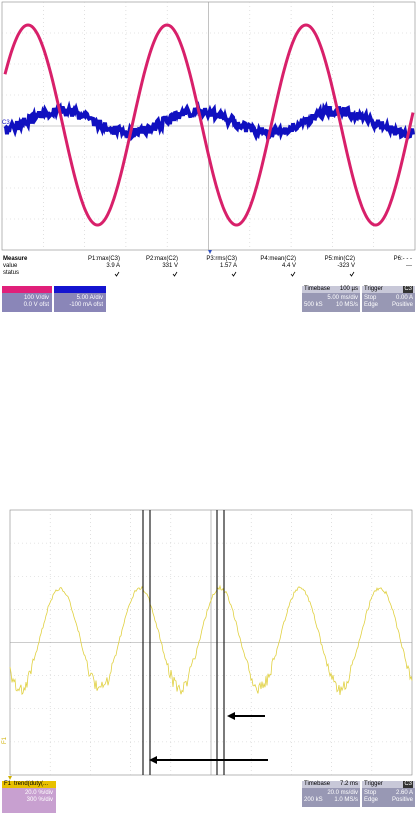 The image size is (417, 815). Describe the element at coordinates (170, 266) in the screenshot. I see `measure-value: 331 V` at that location.